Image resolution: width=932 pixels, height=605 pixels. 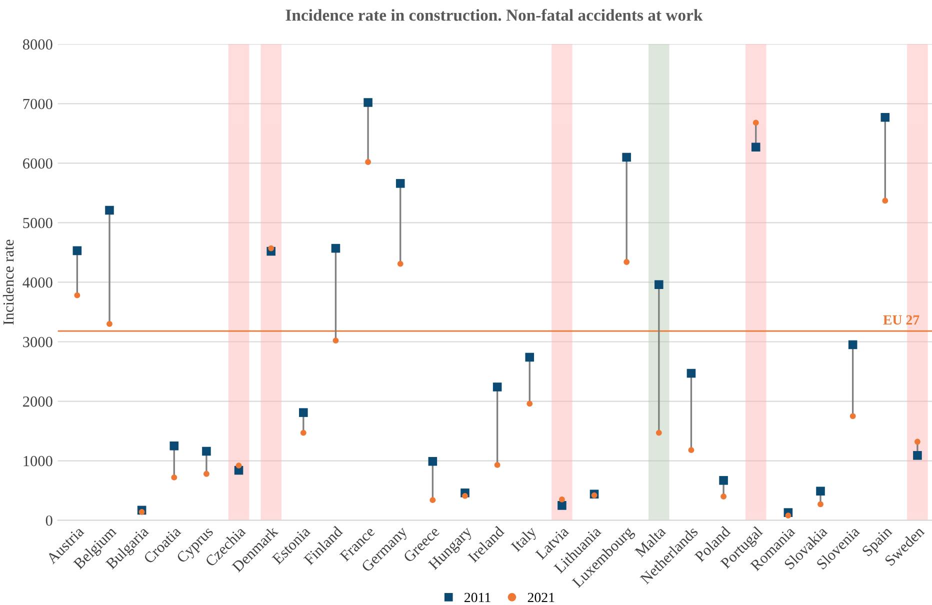 What do you see at coordinates (37, 342) in the screenshot?
I see `y-tick-label: 3000` at bounding box center [37, 342].